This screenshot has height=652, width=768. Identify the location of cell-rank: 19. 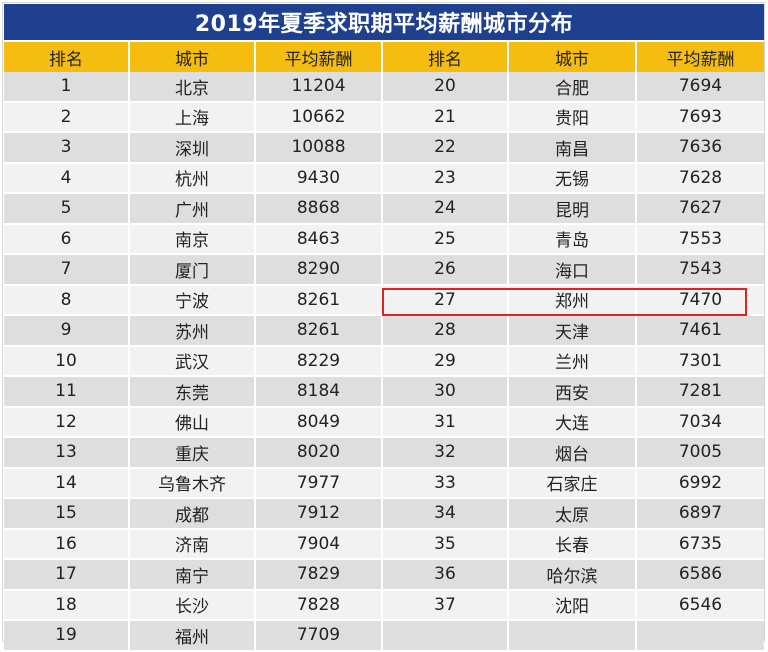
(67, 636).